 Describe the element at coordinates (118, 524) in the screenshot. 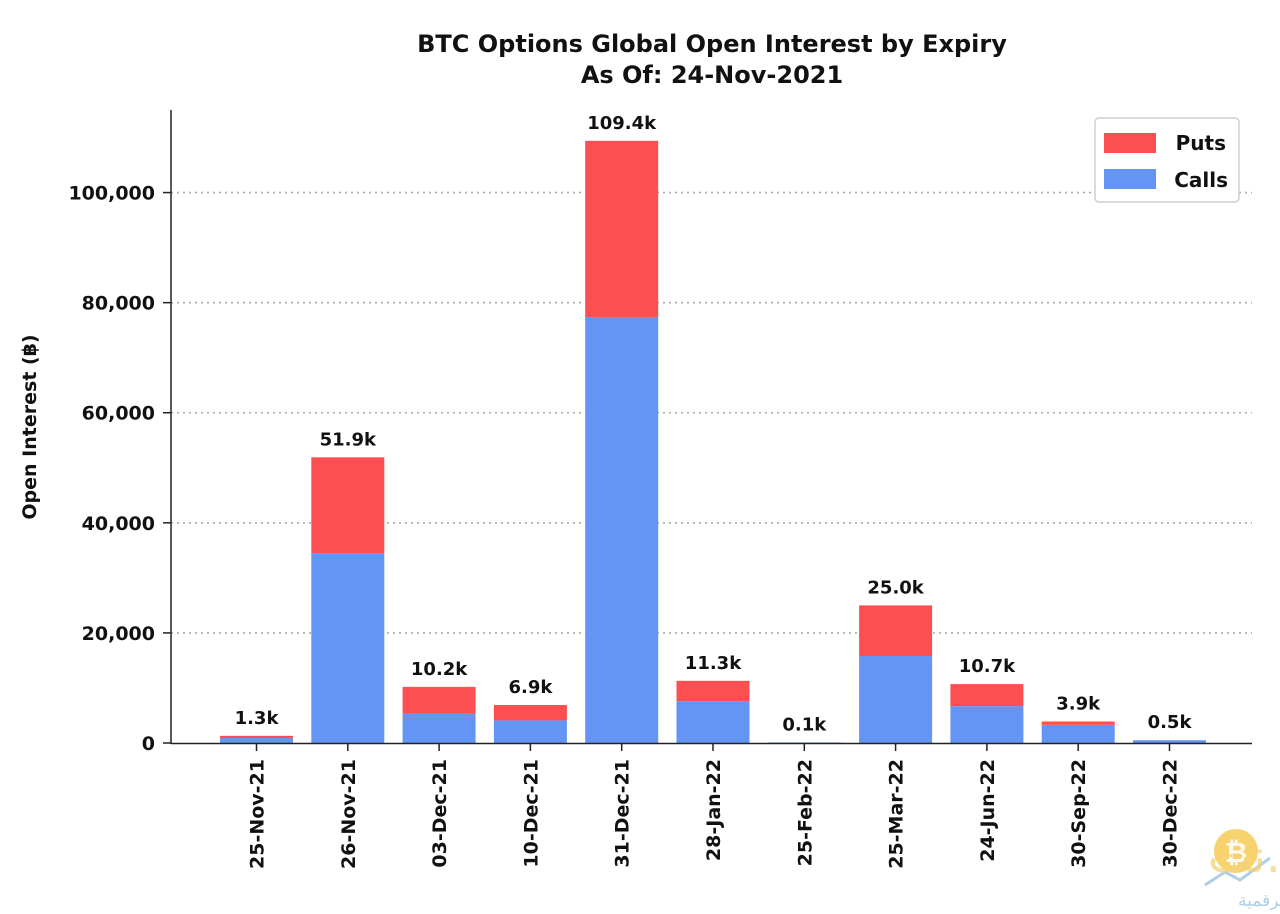

I see `y-tick-label: 40,000` at that location.